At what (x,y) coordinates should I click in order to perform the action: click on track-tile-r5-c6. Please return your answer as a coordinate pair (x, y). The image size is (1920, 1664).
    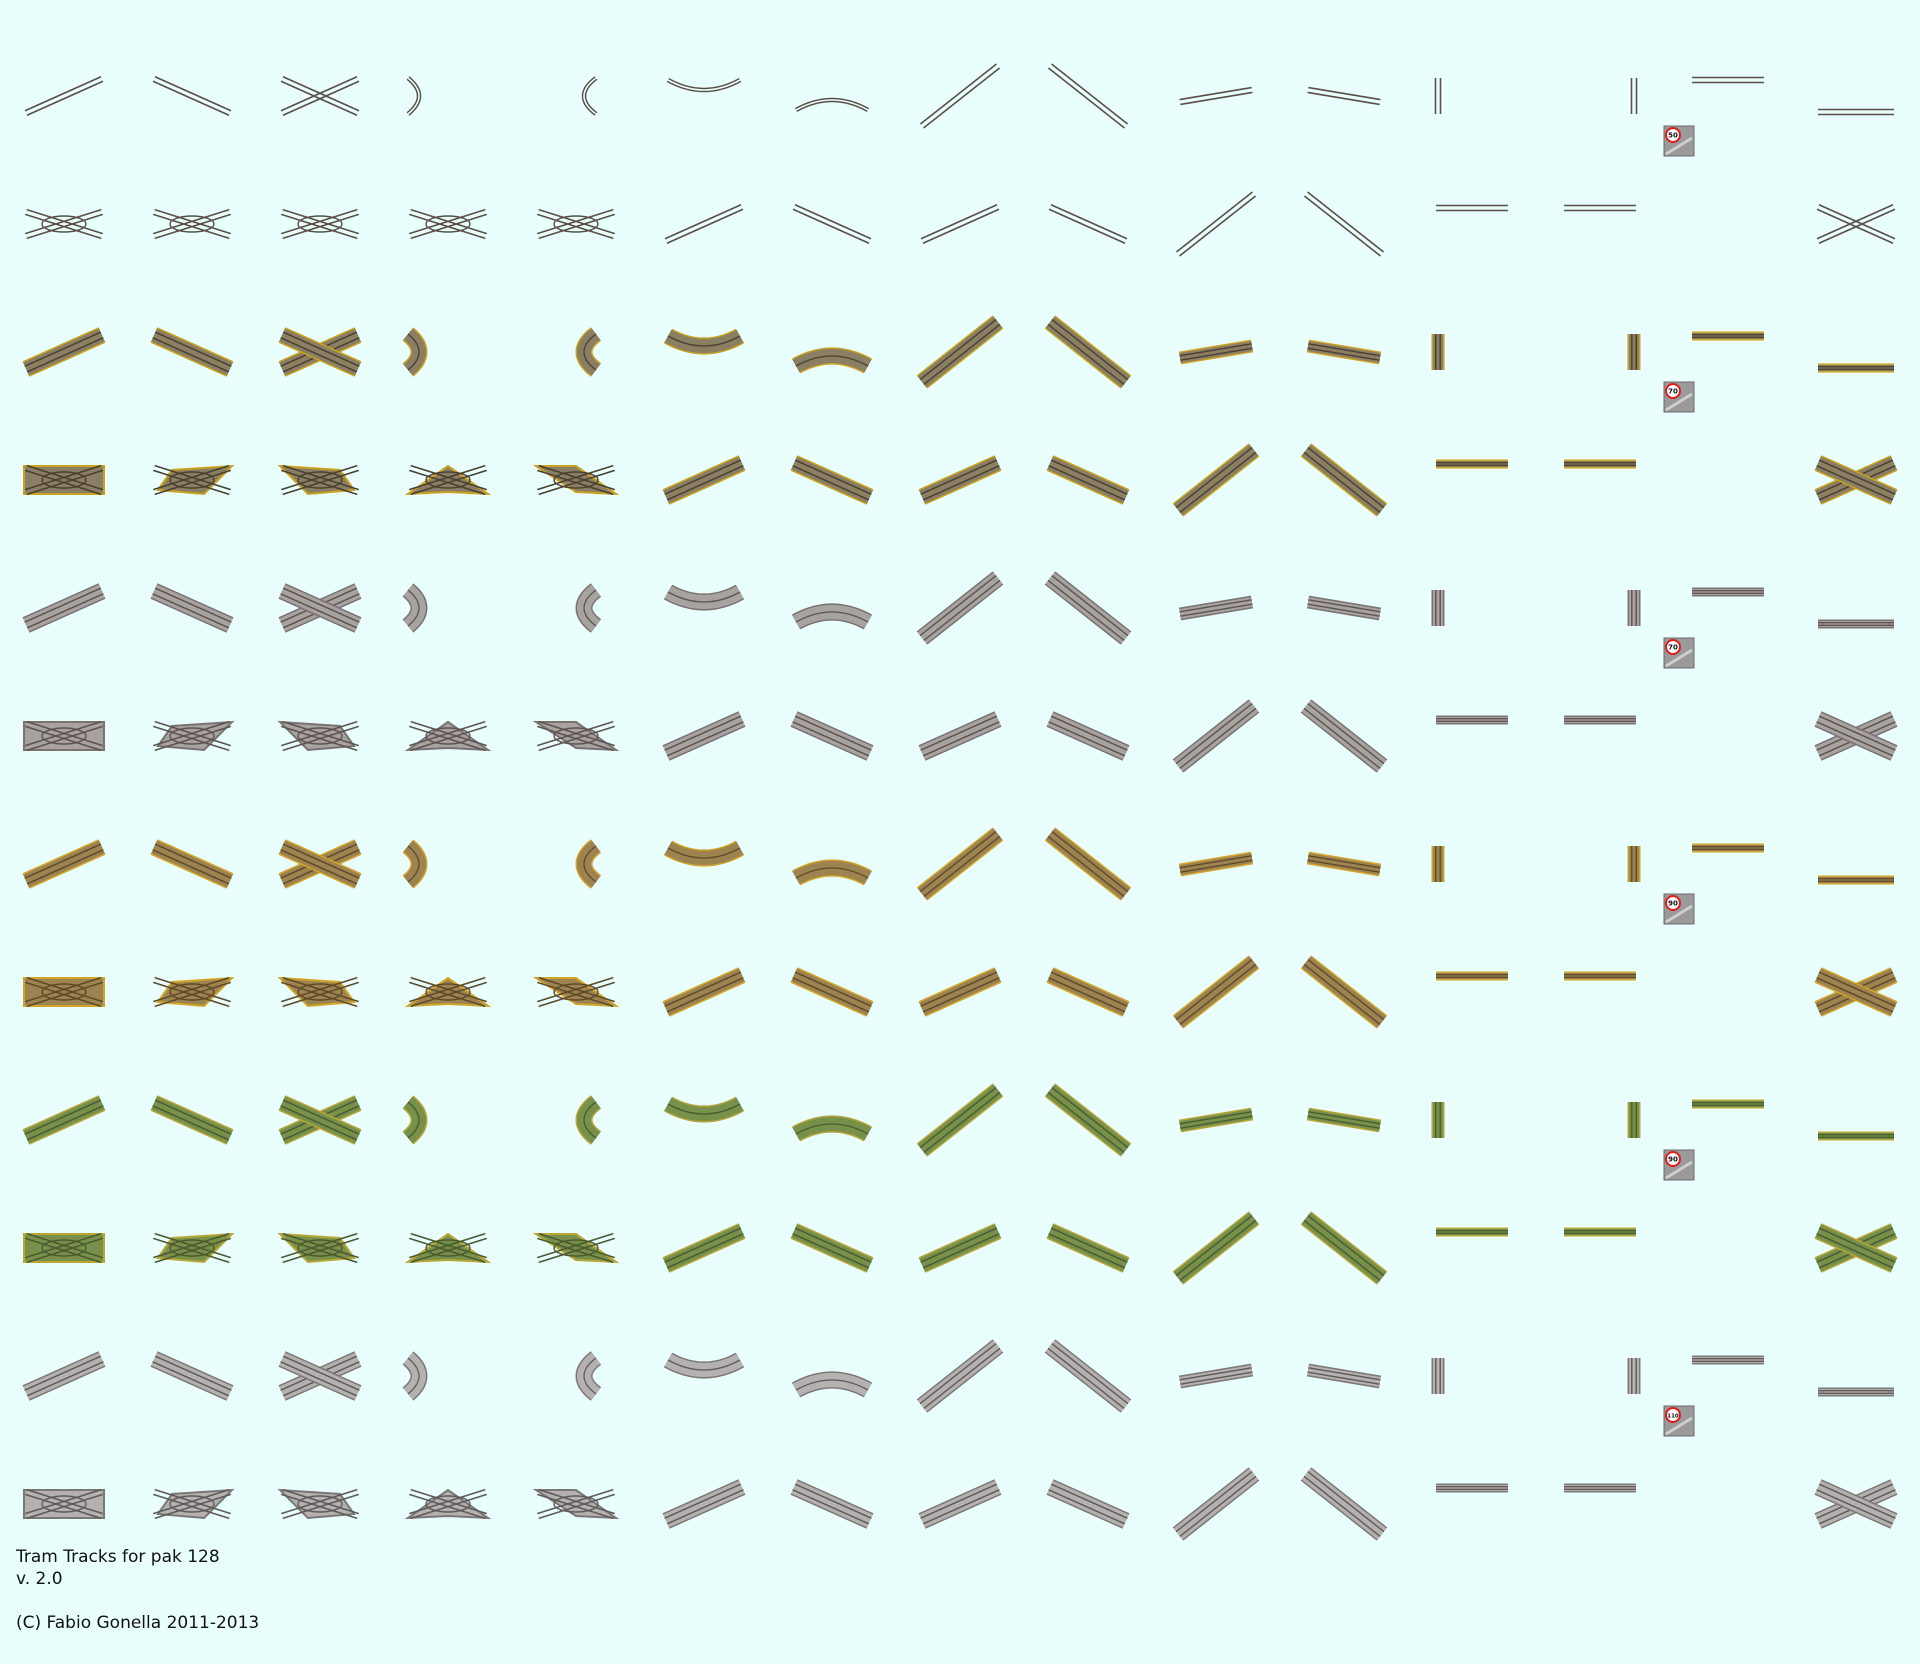
    Looking at the image, I should click on (832, 736).